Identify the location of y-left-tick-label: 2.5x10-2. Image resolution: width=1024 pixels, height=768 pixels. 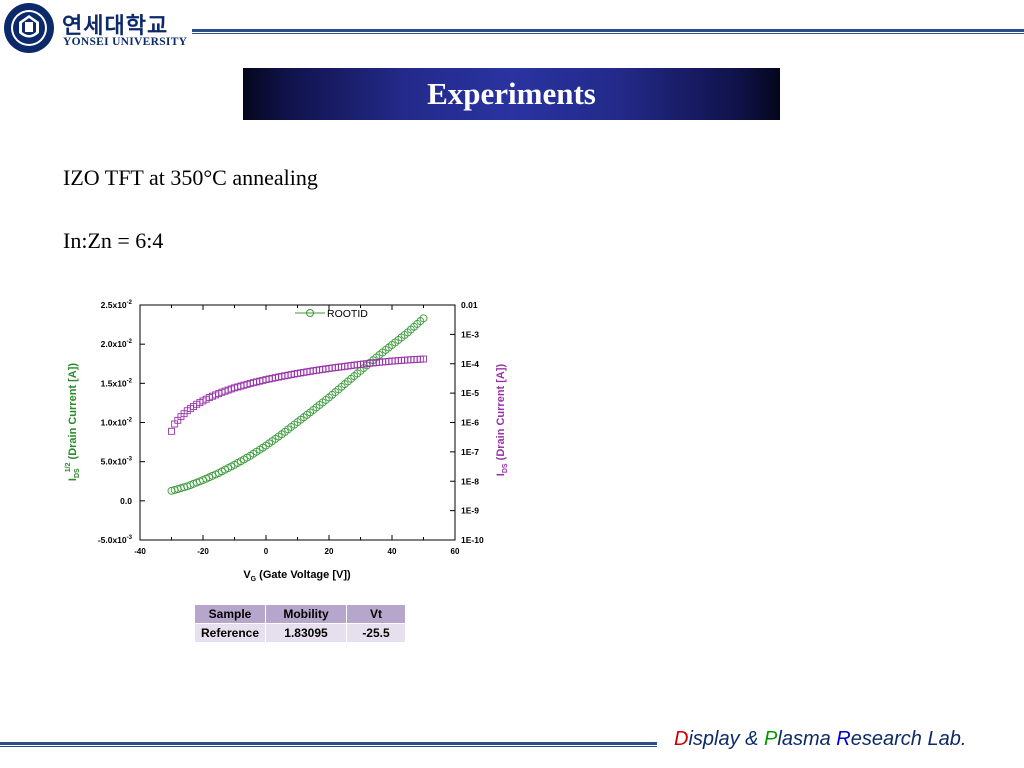
(117, 305).